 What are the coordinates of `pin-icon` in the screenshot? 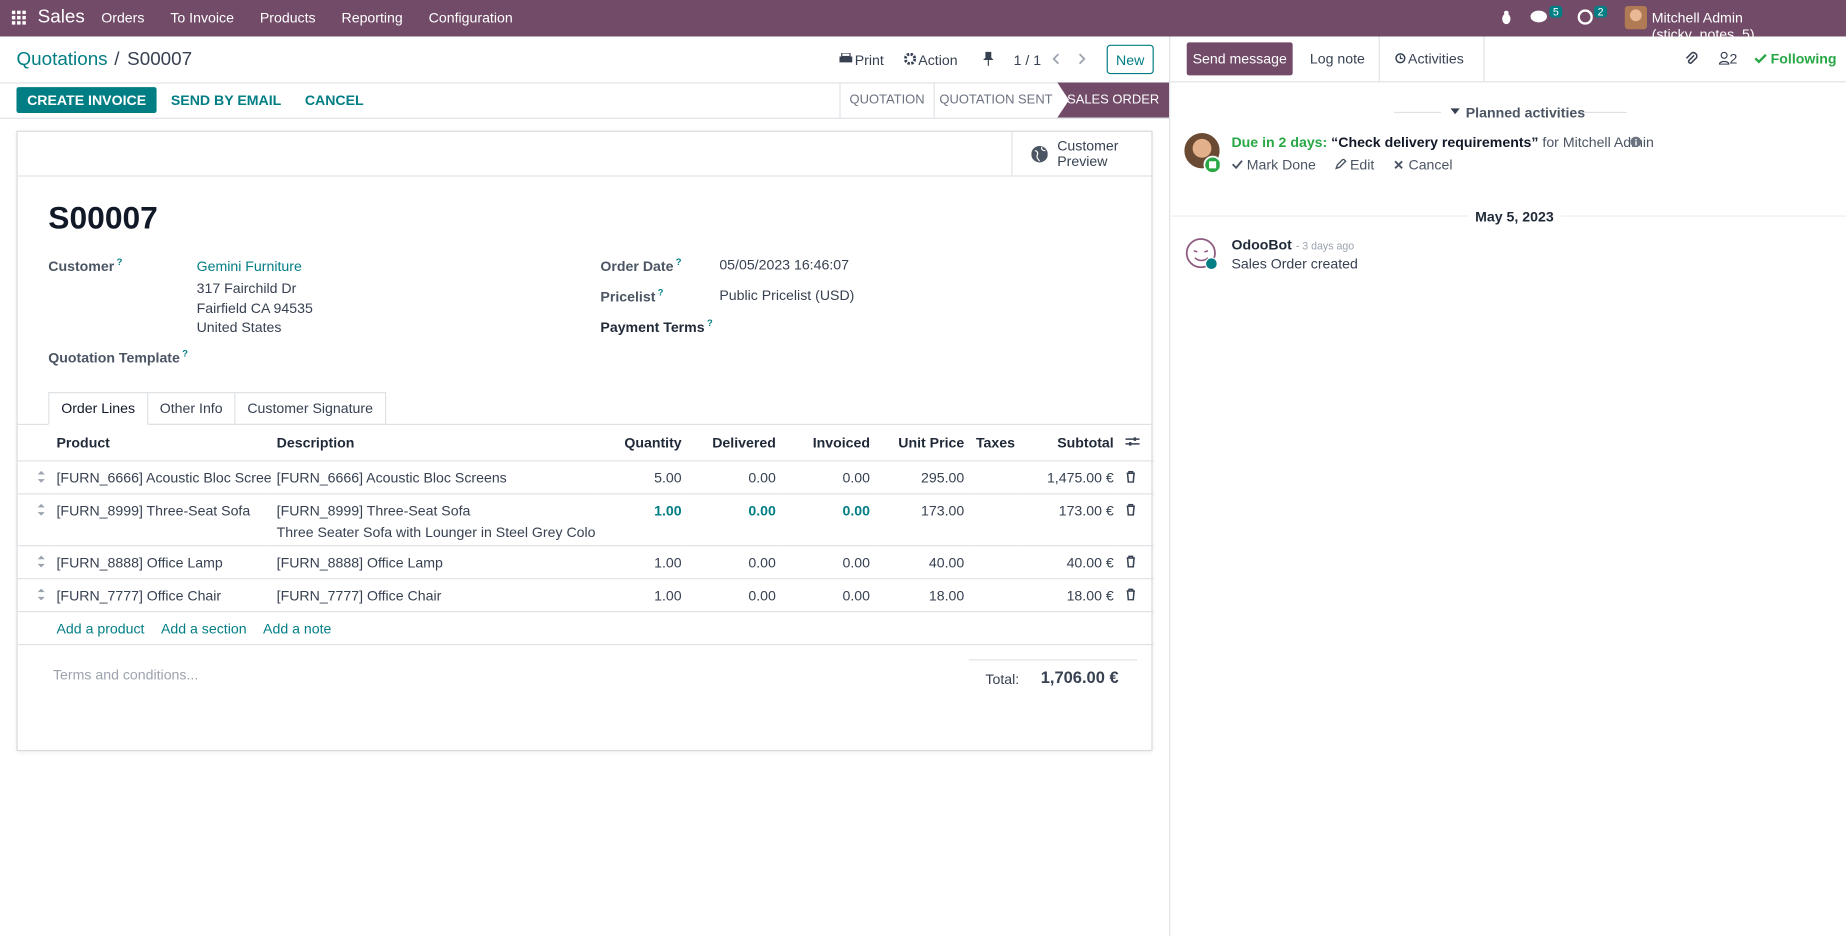 It's located at (988, 58).